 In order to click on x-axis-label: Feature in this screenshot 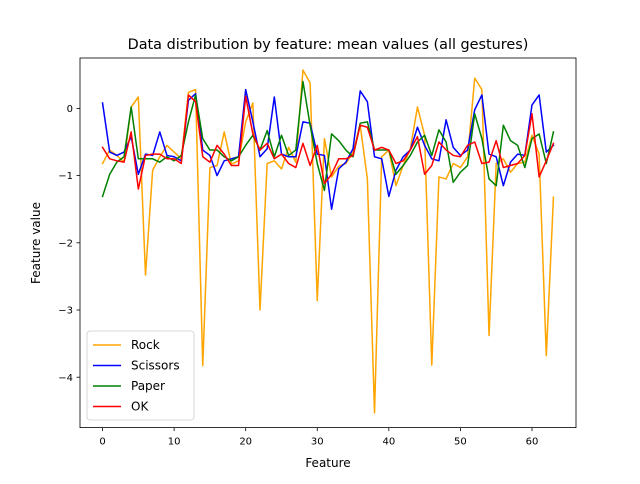, I will do `click(327, 463)`.